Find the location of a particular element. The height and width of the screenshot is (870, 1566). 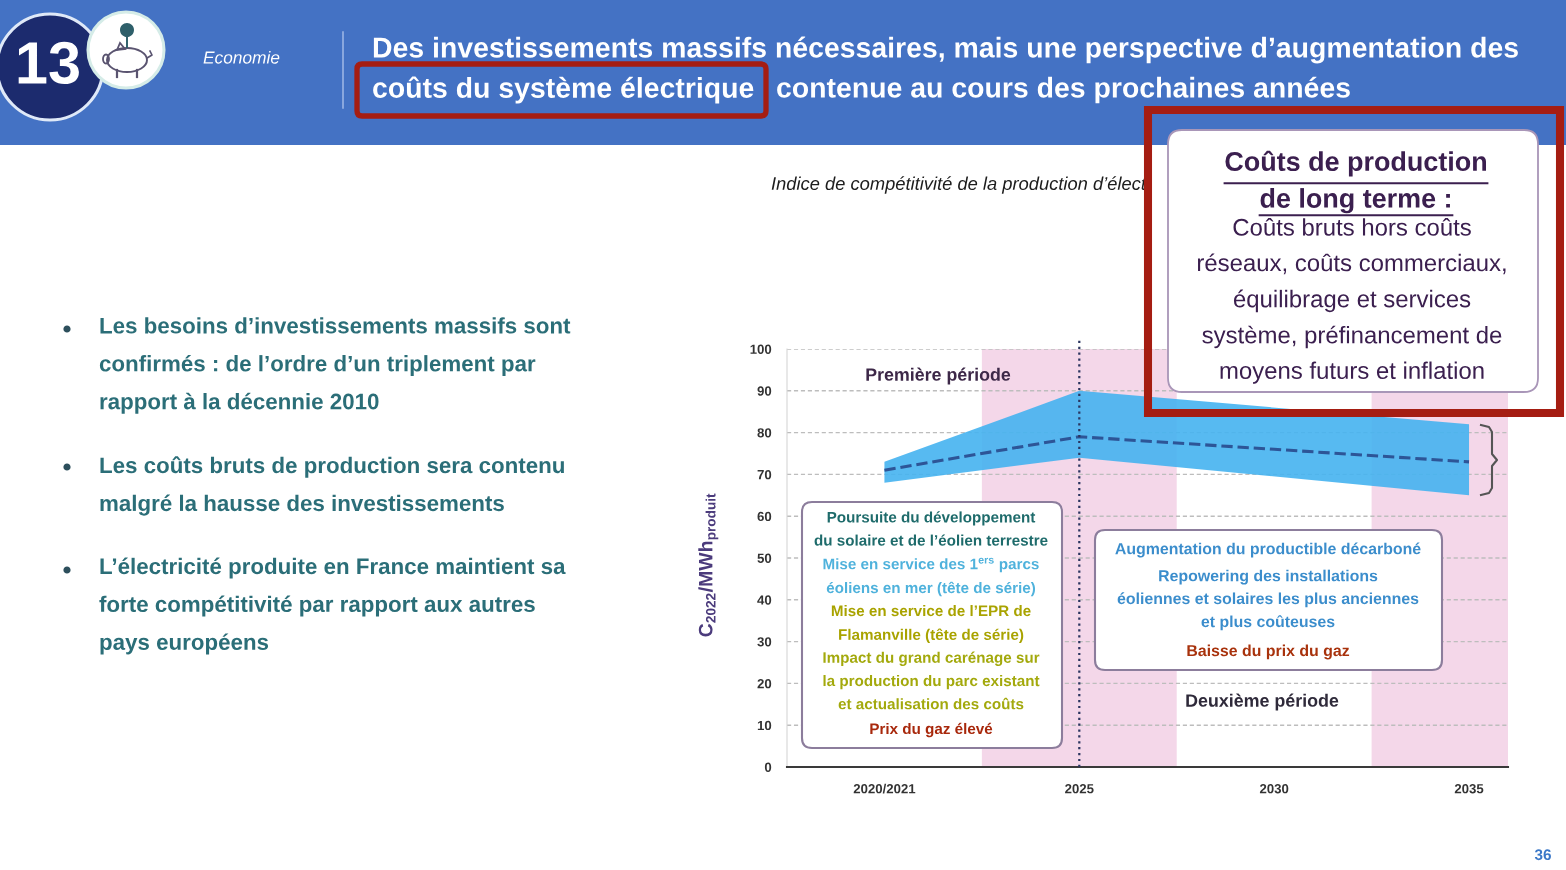

x-tick-label: 2020/2021 is located at coordinates (884, 788).